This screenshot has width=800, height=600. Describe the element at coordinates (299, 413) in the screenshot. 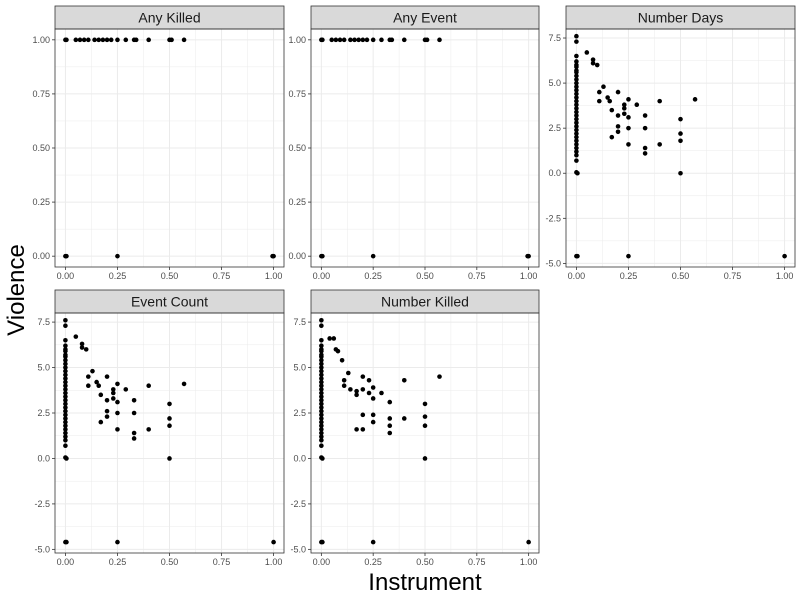

I see `y-tick-label: 2.5` at that location.